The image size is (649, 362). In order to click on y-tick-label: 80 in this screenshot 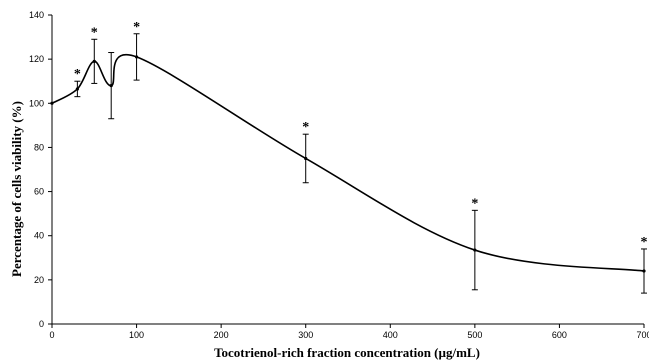, I will do `click(39, 147)`.